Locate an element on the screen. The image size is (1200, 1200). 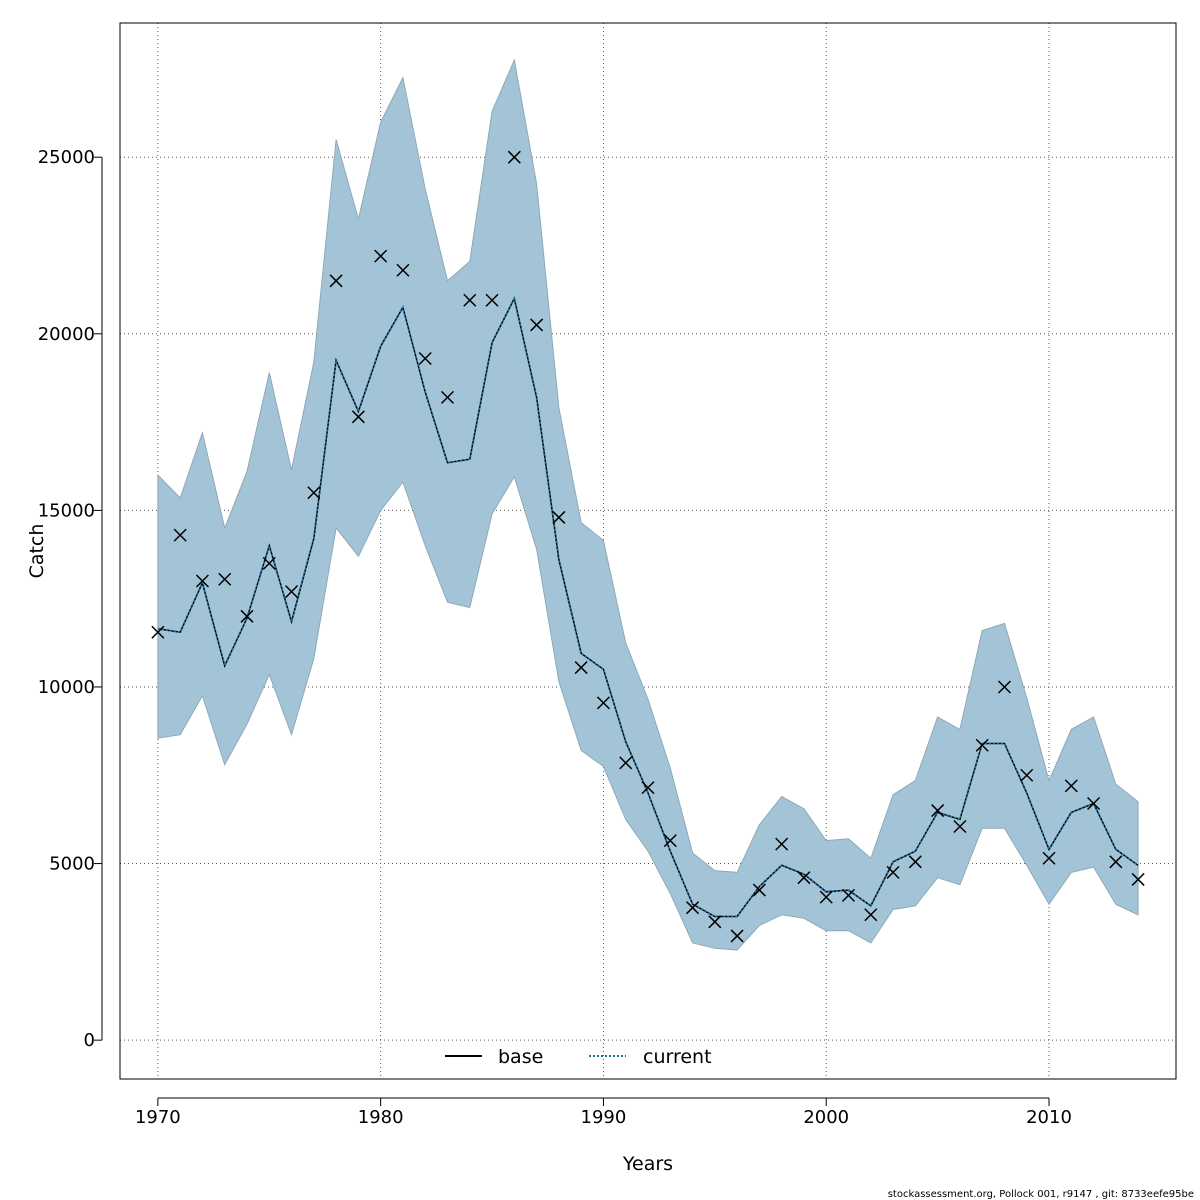
y-tick-label: 15000 is located at coordinates (66, 510).